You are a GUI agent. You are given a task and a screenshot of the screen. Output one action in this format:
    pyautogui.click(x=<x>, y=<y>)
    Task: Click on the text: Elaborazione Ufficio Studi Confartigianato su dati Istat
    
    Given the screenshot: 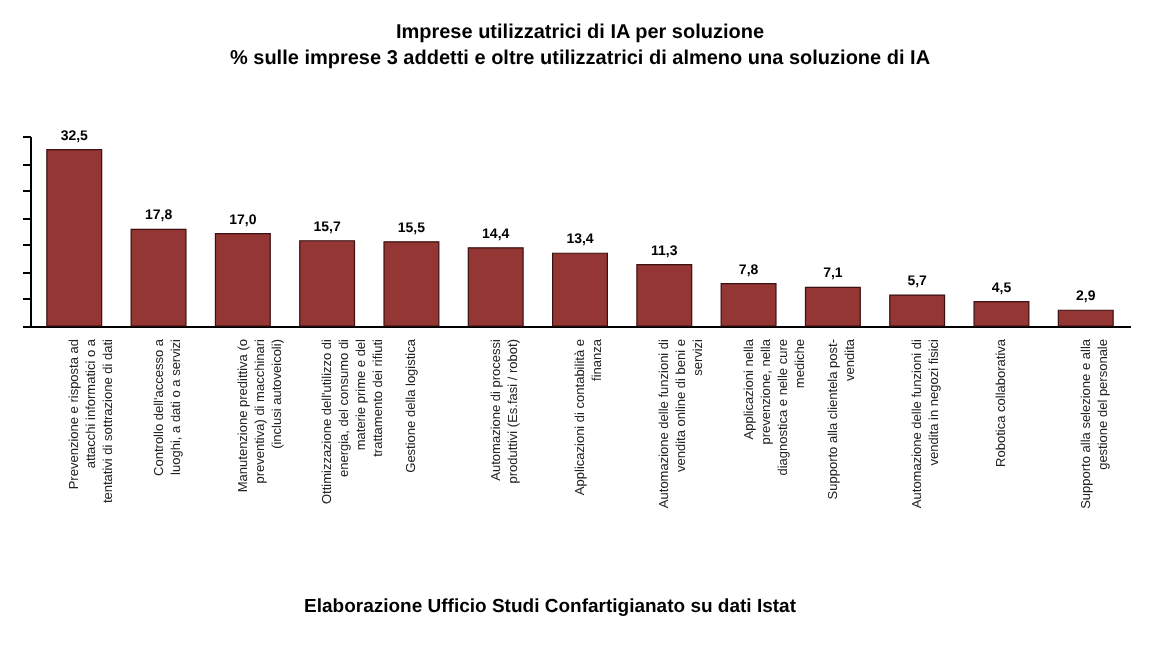 What is the action you would take?
    pyautogui.click(x=551, y=607)
    